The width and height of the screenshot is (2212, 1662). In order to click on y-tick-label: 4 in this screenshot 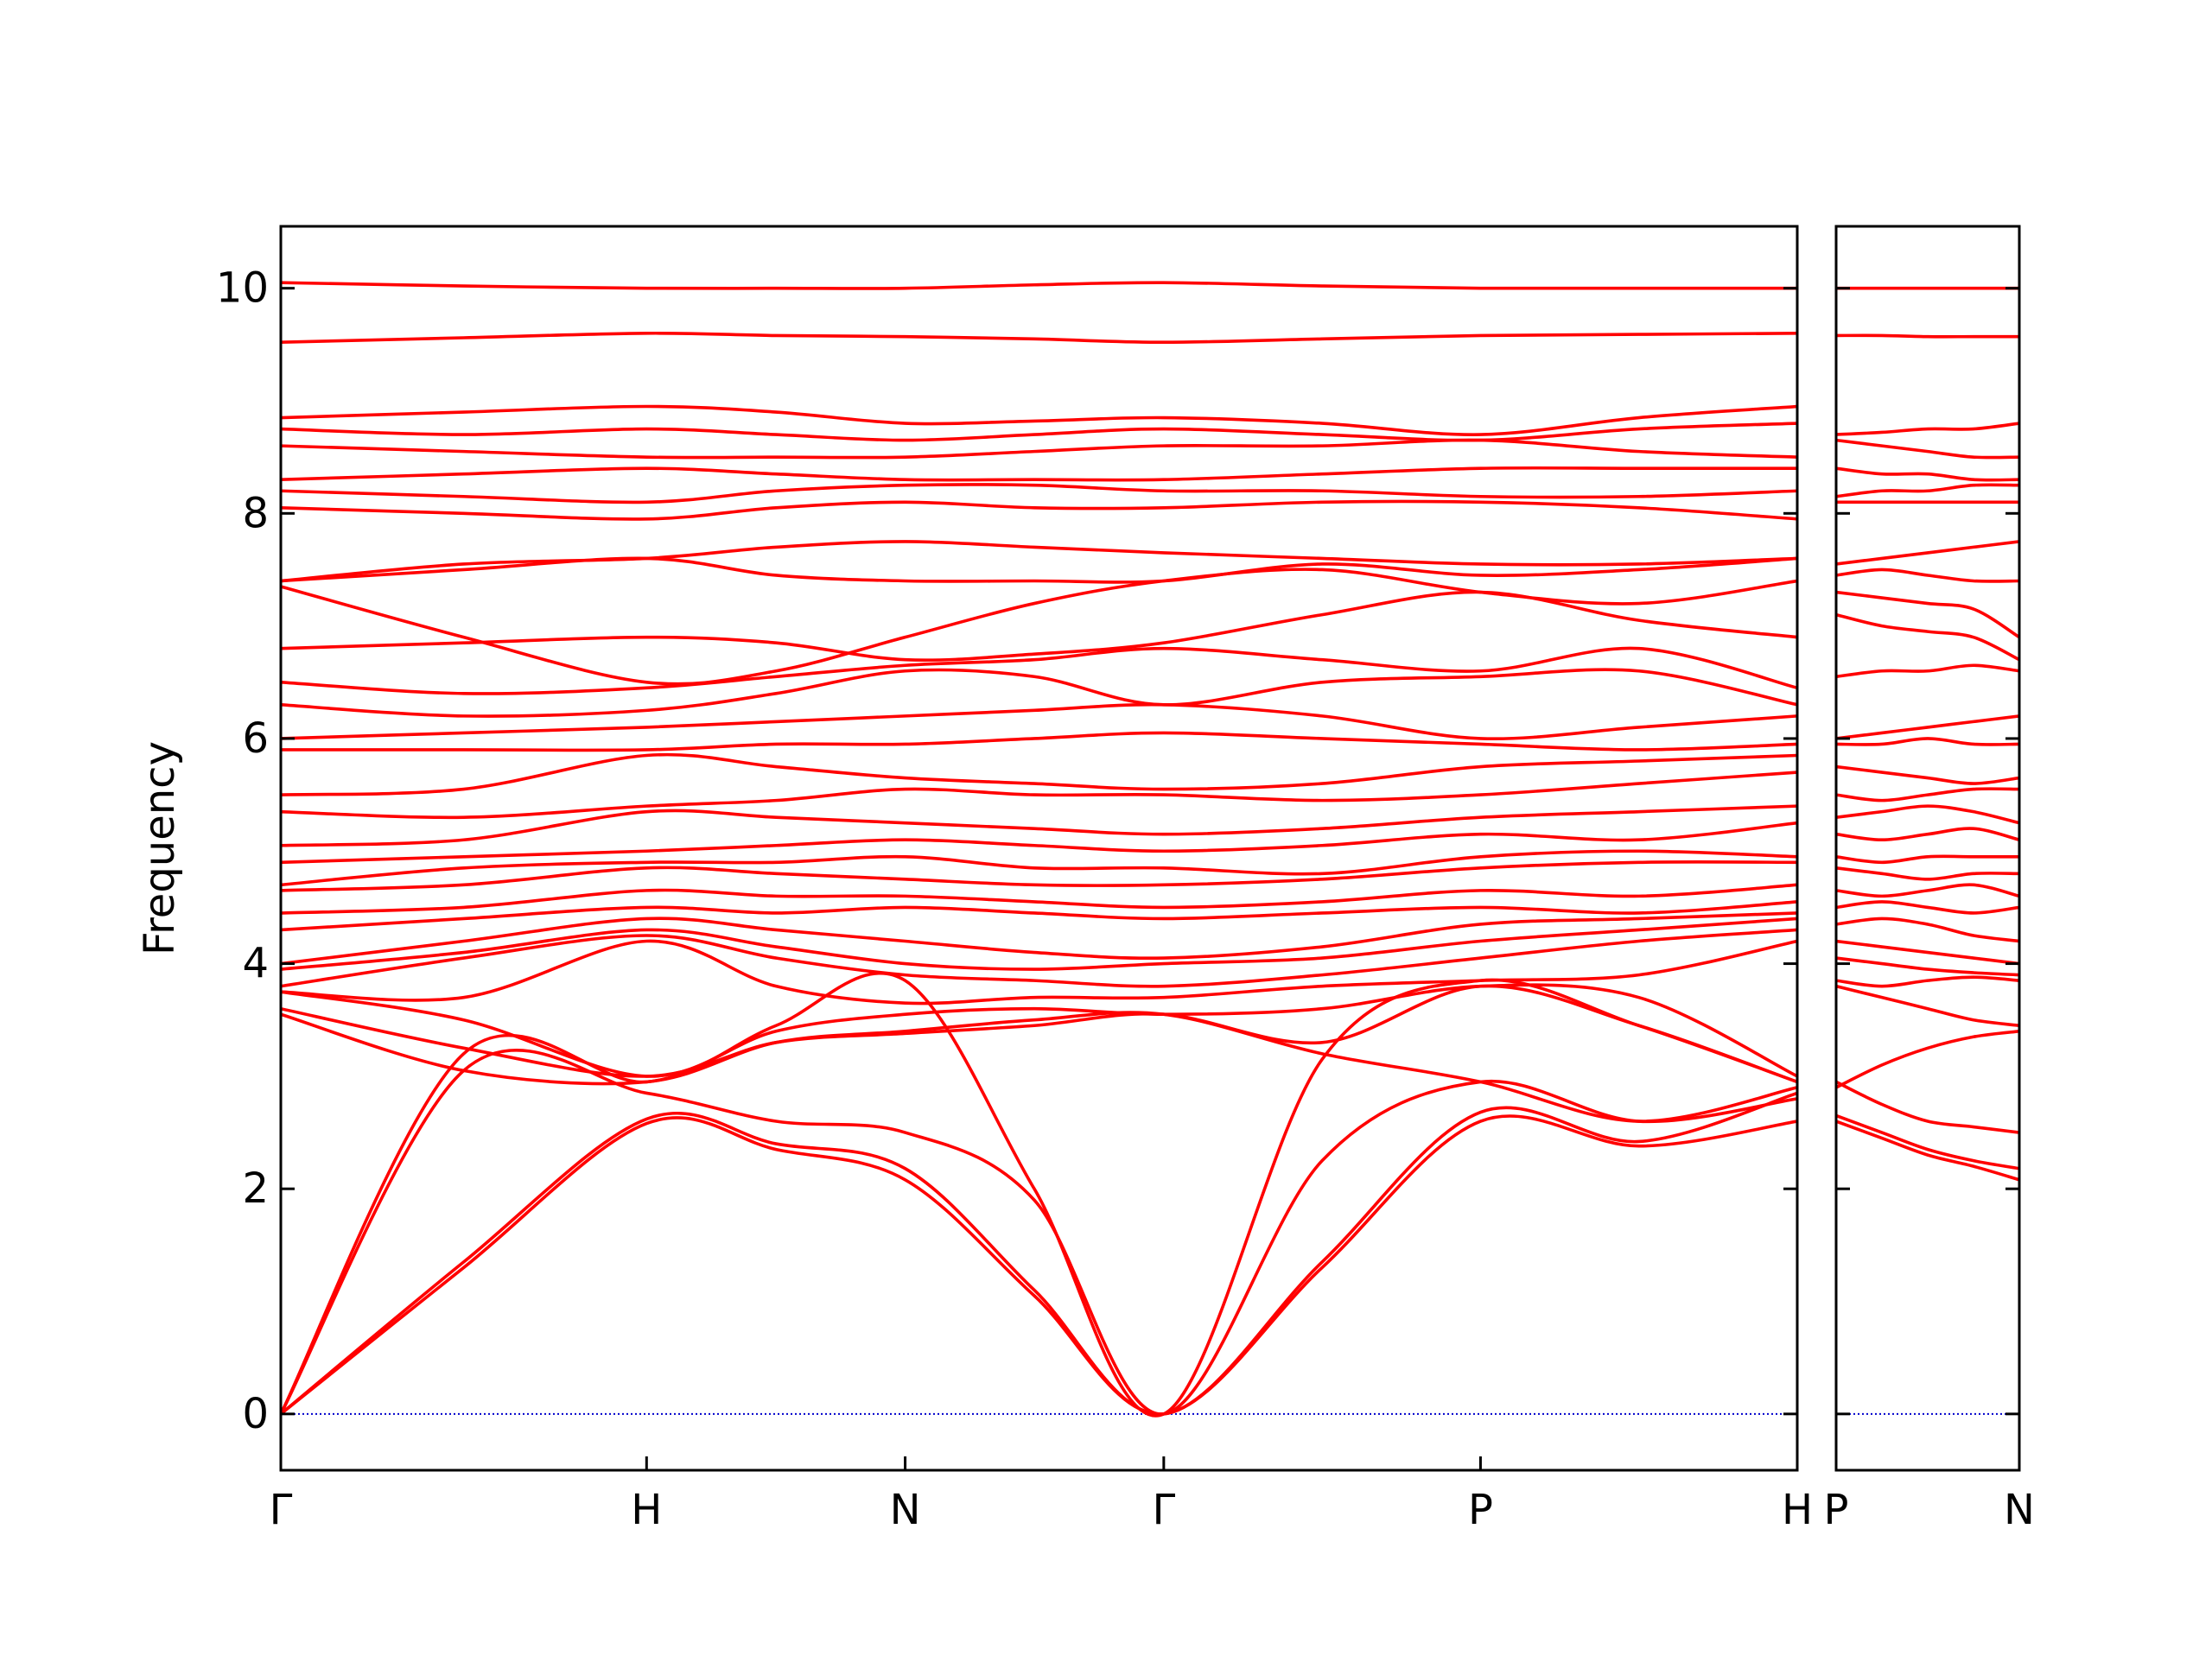, I will do `click(255, 964)`.